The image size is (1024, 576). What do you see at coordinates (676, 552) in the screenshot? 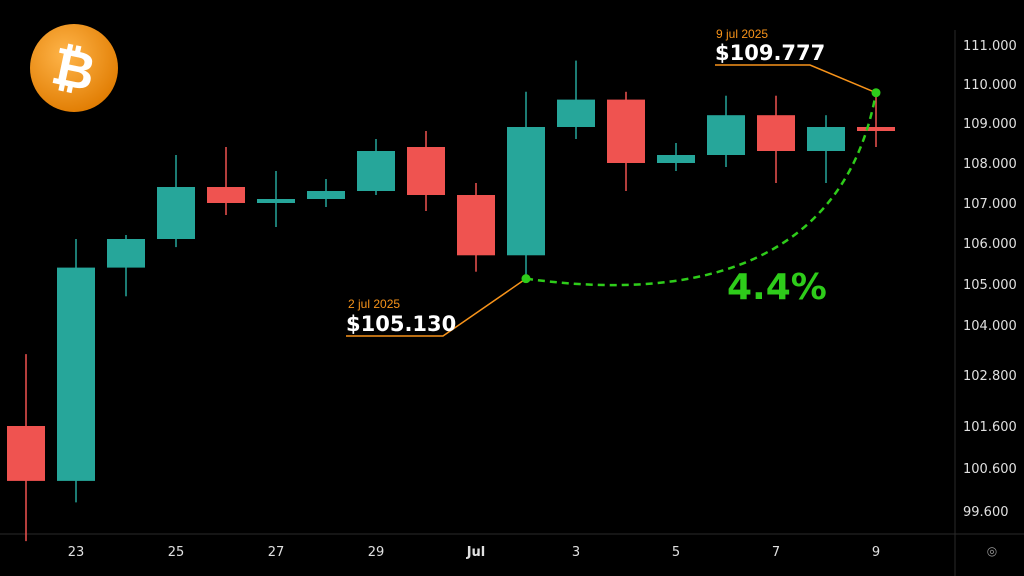
I see `x-tick-label: 5` at bounding box center [676, 552].